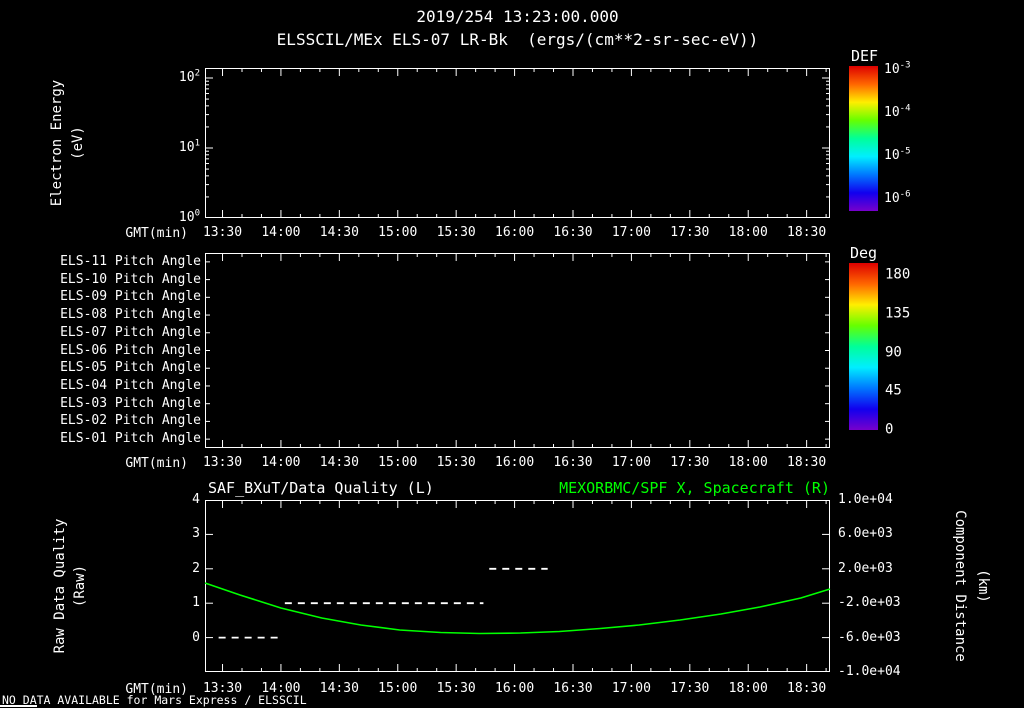 Image resolution: width=1024 pixels, height=708 pixels. Describe the element at coordinates (897, 68) in the screenshot. I see `def-colorbar-tick: 10-3` at that location.